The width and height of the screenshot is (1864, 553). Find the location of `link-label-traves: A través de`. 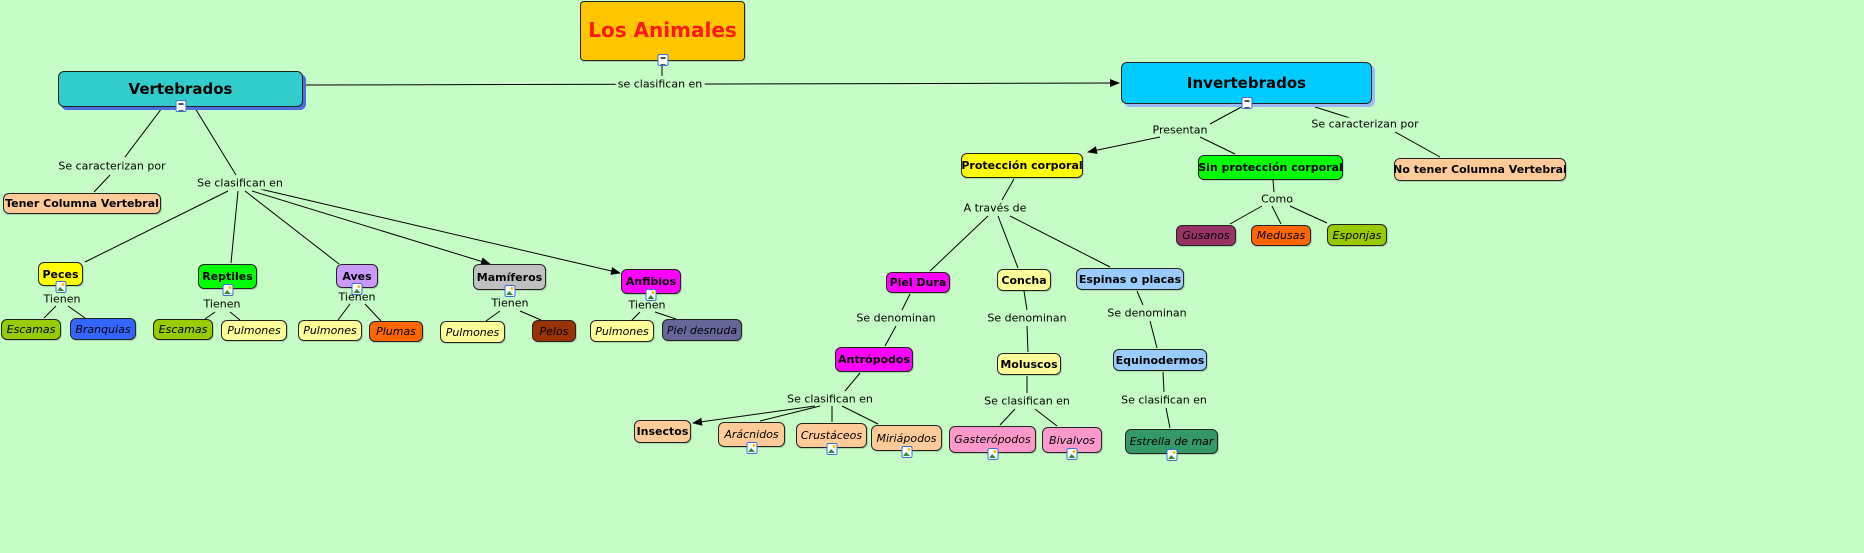

link-label-traves: A través de is located at coordinates (995, 208).